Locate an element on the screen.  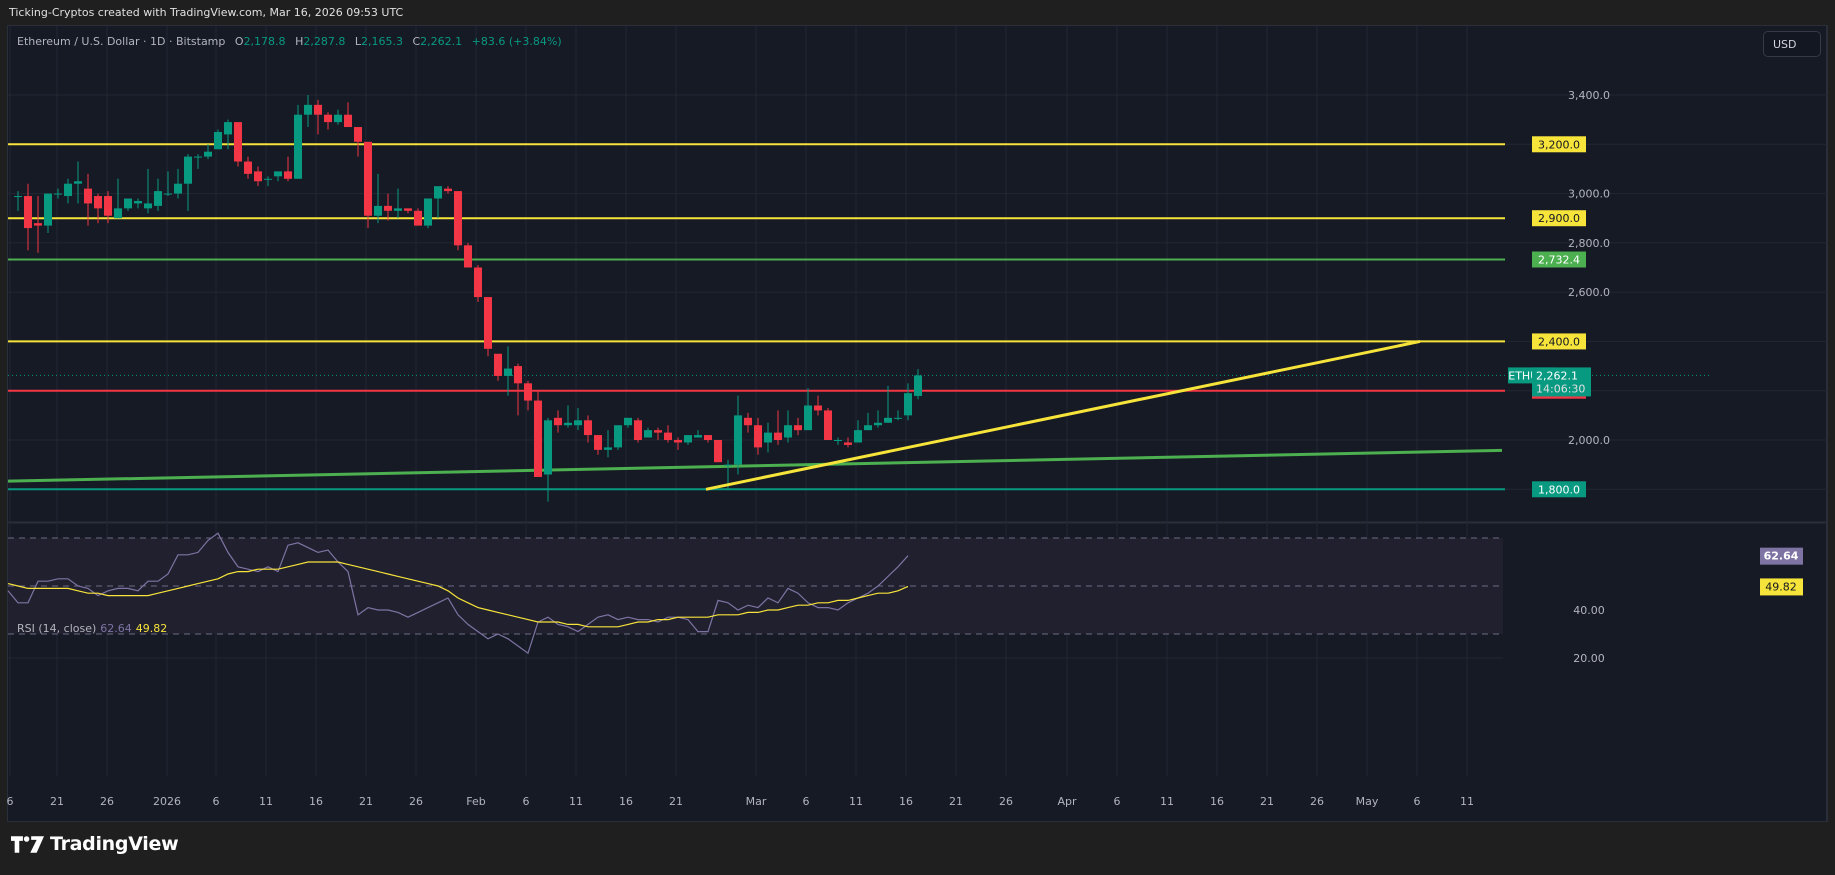
rsi-line is located at coordinates (458, 593).